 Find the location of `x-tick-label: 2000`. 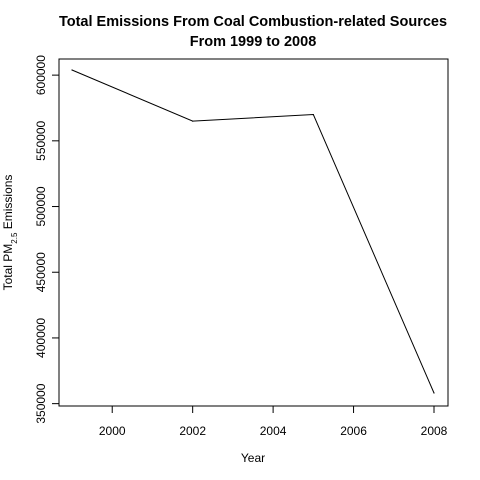

x-tick-label: 2000 is located at coordinates (112, 431).